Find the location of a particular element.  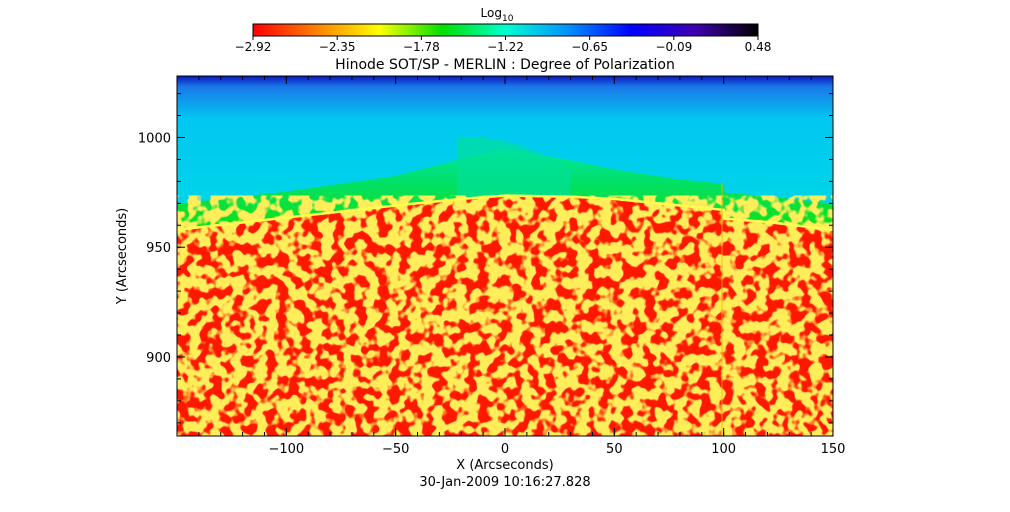

colorbar-ticks: −2.92 −2.35 −1.78 −1.22 −0.65 −0.09 0.48 is located at coordinates (503, 45).